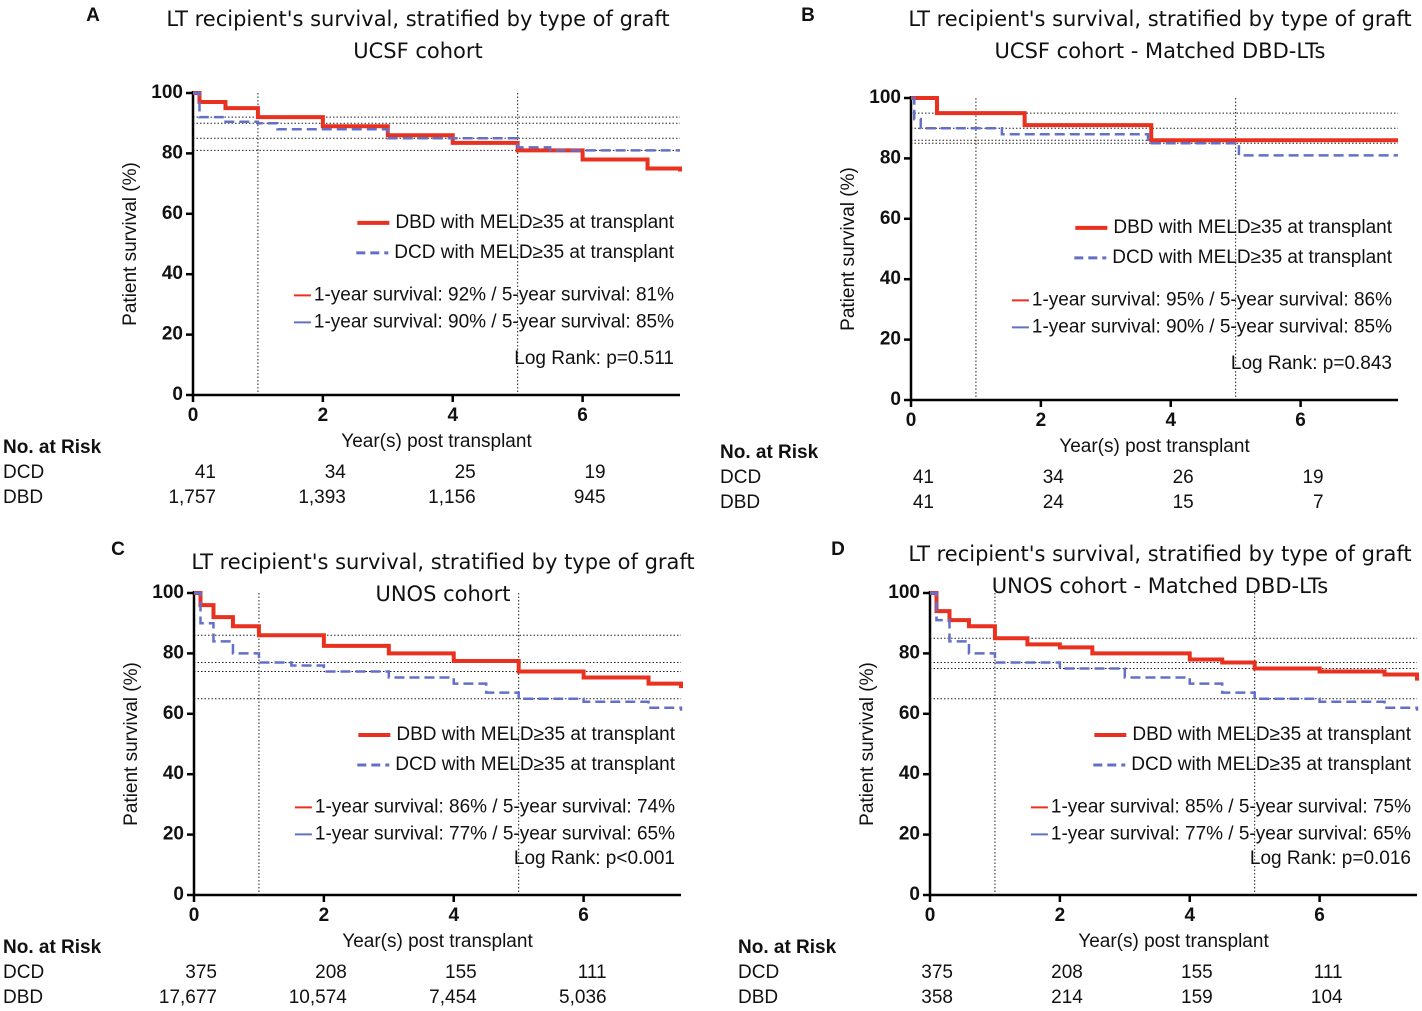  What do you see at coordinates (590, 497) in the screenshot?
I see `risk-count: 945` at bounding box center [590, 497].